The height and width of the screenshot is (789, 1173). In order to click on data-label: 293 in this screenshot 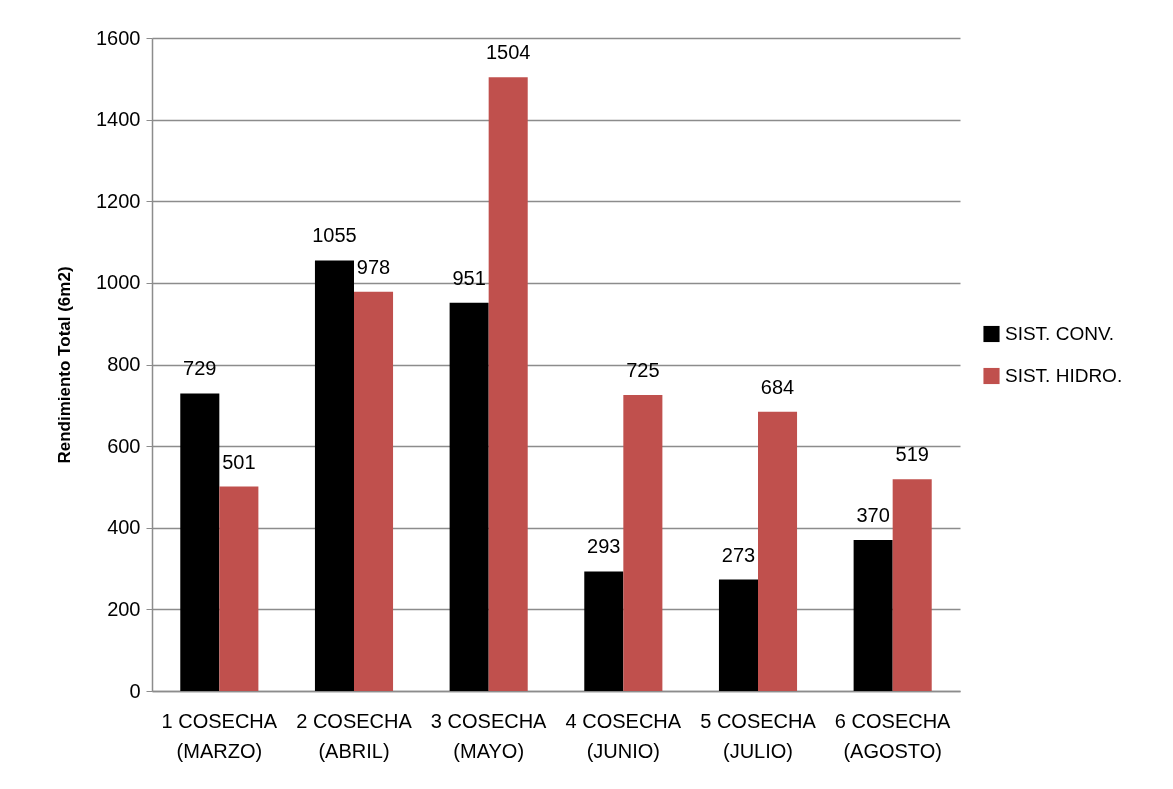, I will do `click(604, 546)`.